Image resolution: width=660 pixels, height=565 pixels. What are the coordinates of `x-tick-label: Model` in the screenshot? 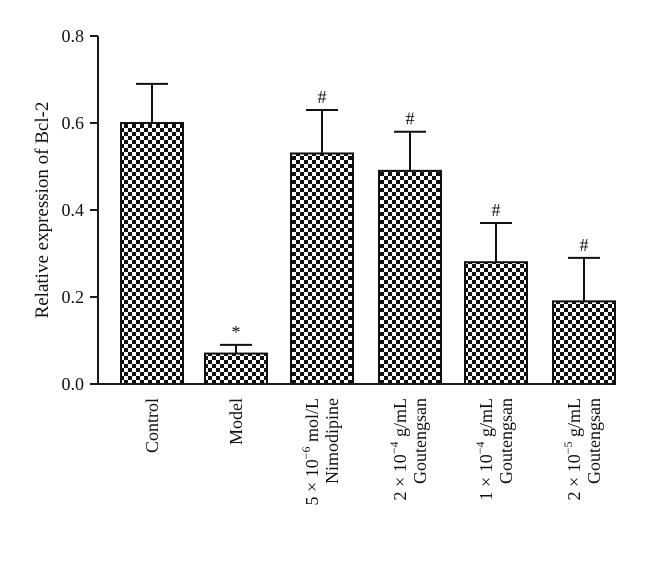 It's located at (236, 421).